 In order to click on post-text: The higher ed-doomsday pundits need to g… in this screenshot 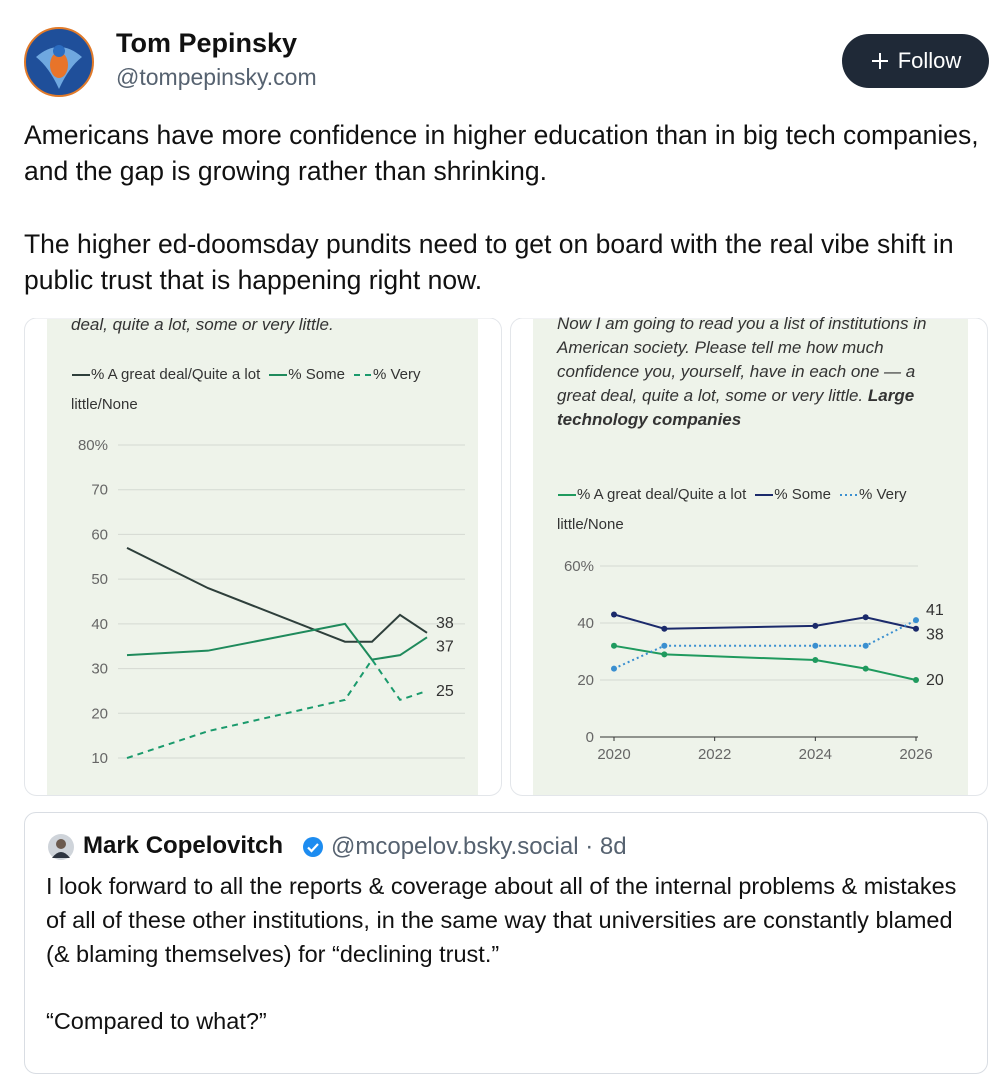, I will do `click(489, 262)`.